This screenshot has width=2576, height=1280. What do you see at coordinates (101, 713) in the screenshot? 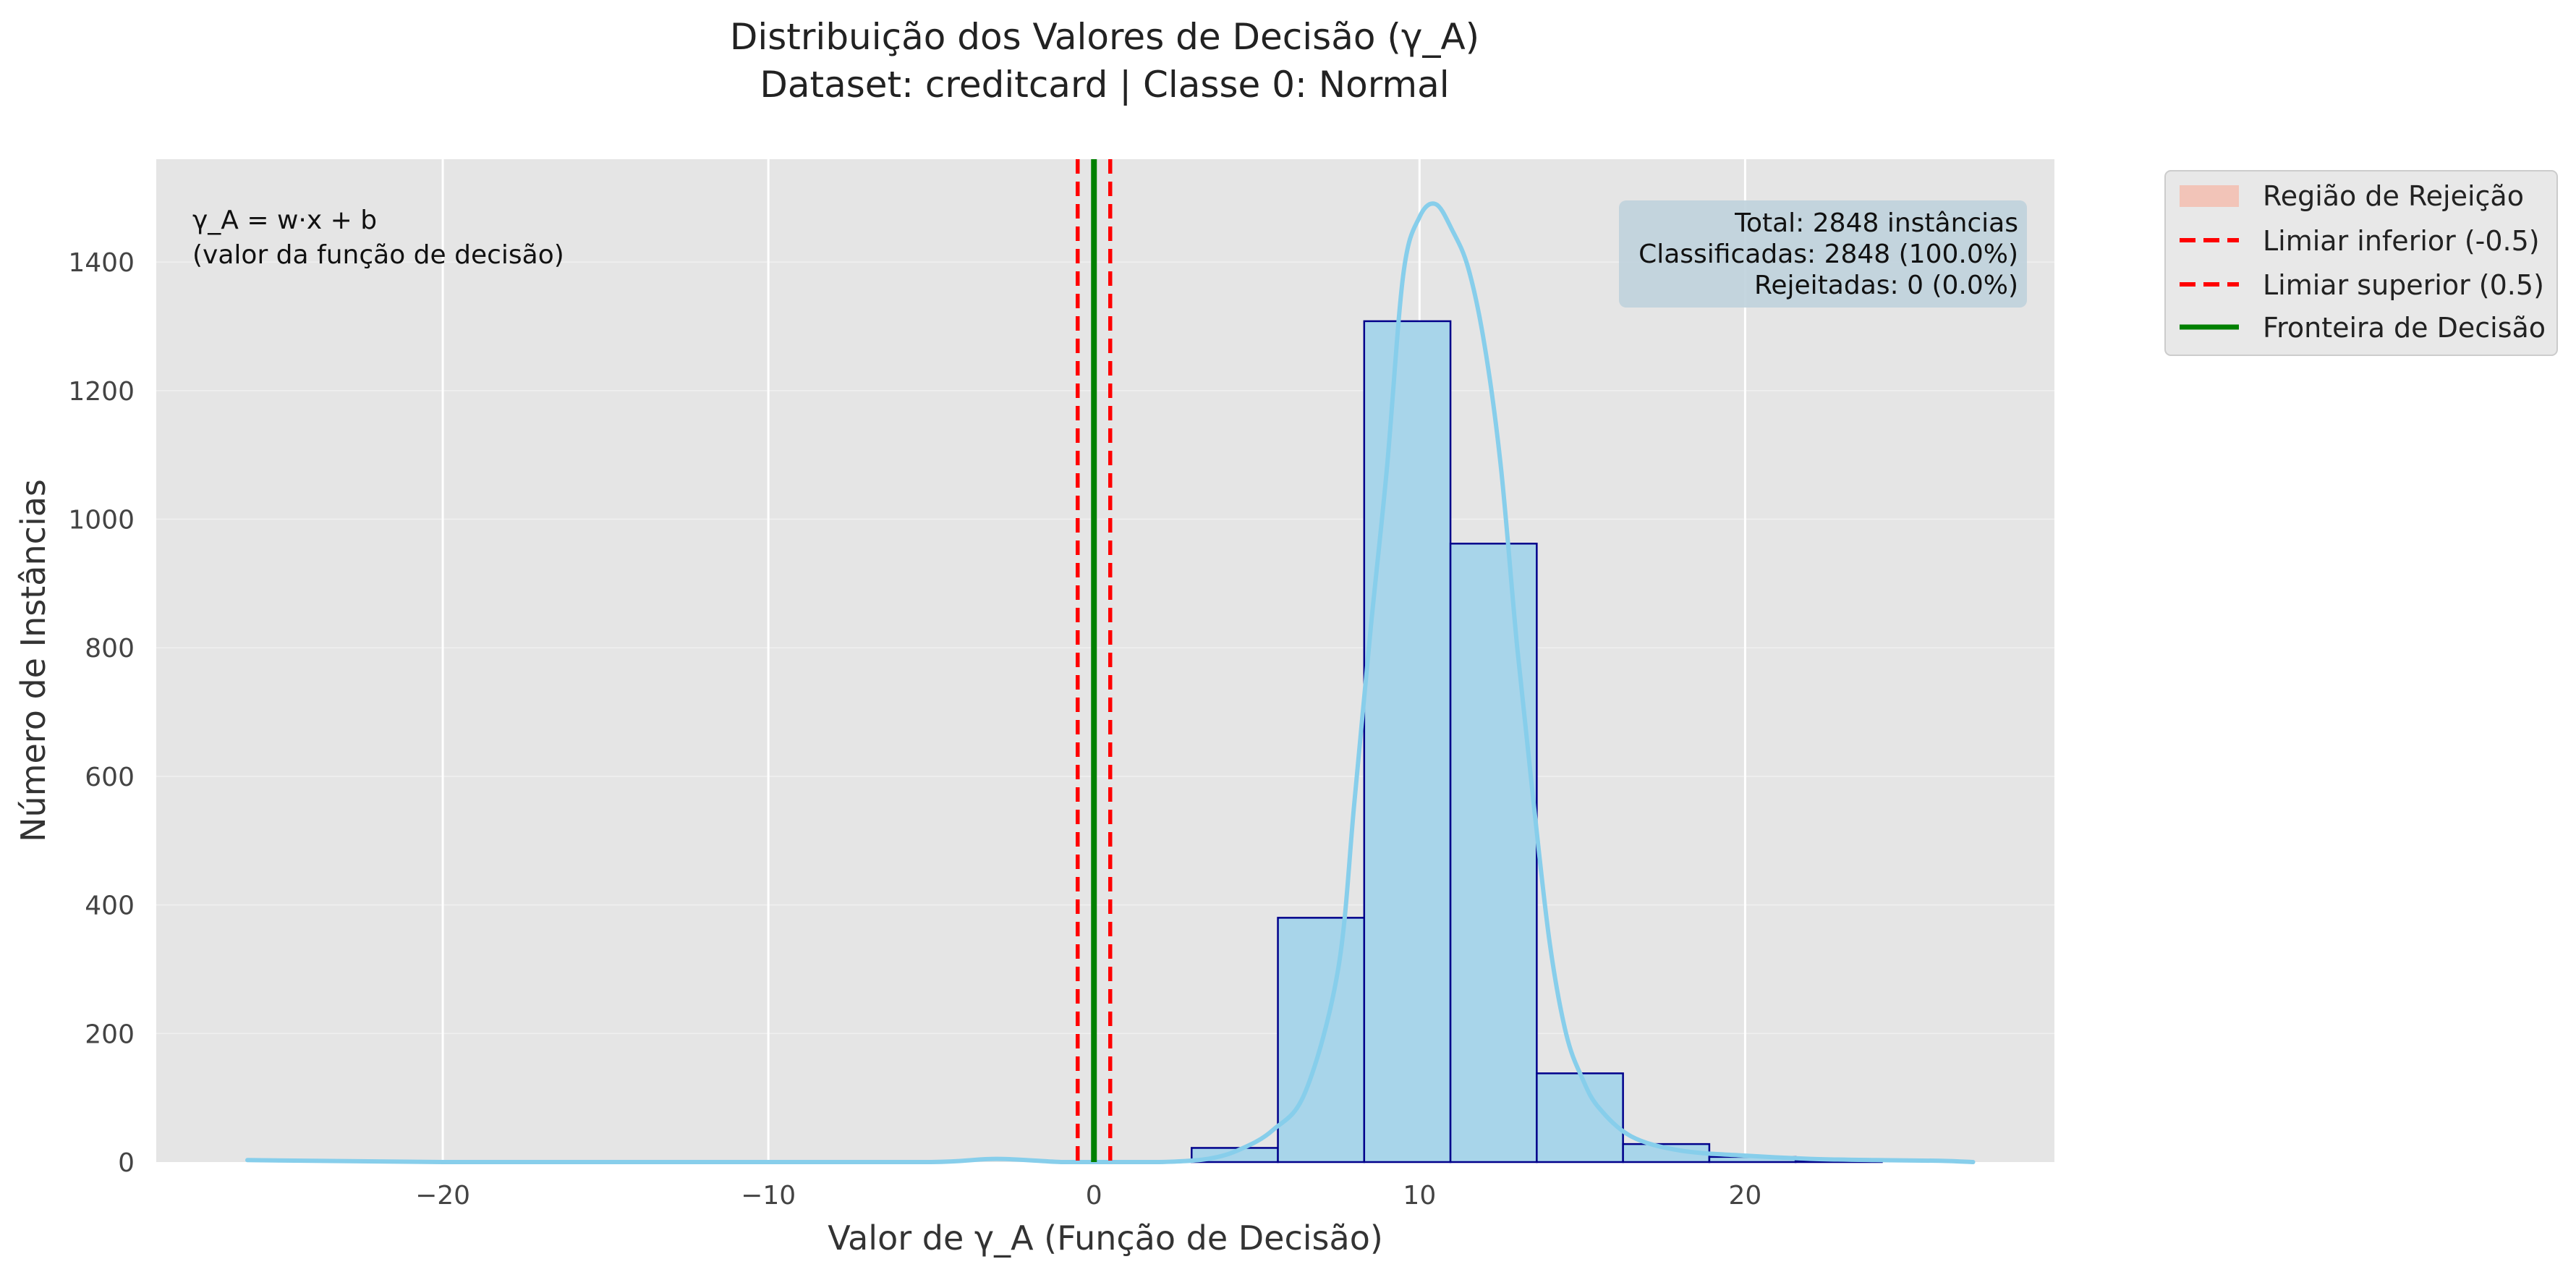
I see `y-tick-labels: 0 200 400 600 800 1000 1200 1400` at bounding box center [101, 713].